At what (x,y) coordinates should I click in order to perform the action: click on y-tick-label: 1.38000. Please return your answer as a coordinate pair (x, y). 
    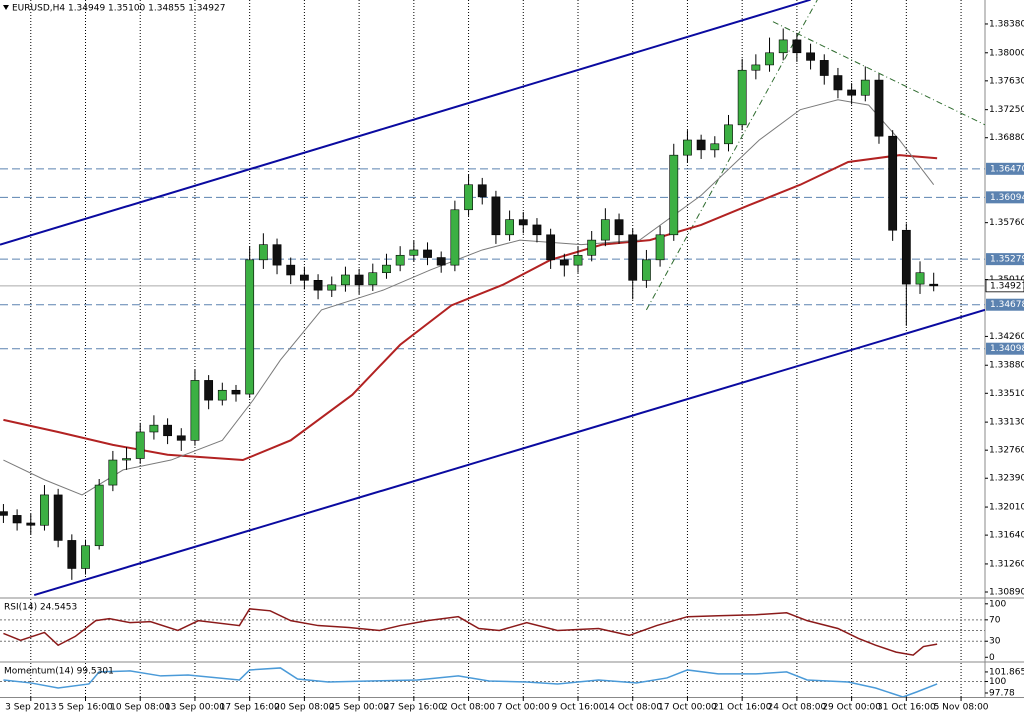
    Looking at the image, I should click on (1006, 53).